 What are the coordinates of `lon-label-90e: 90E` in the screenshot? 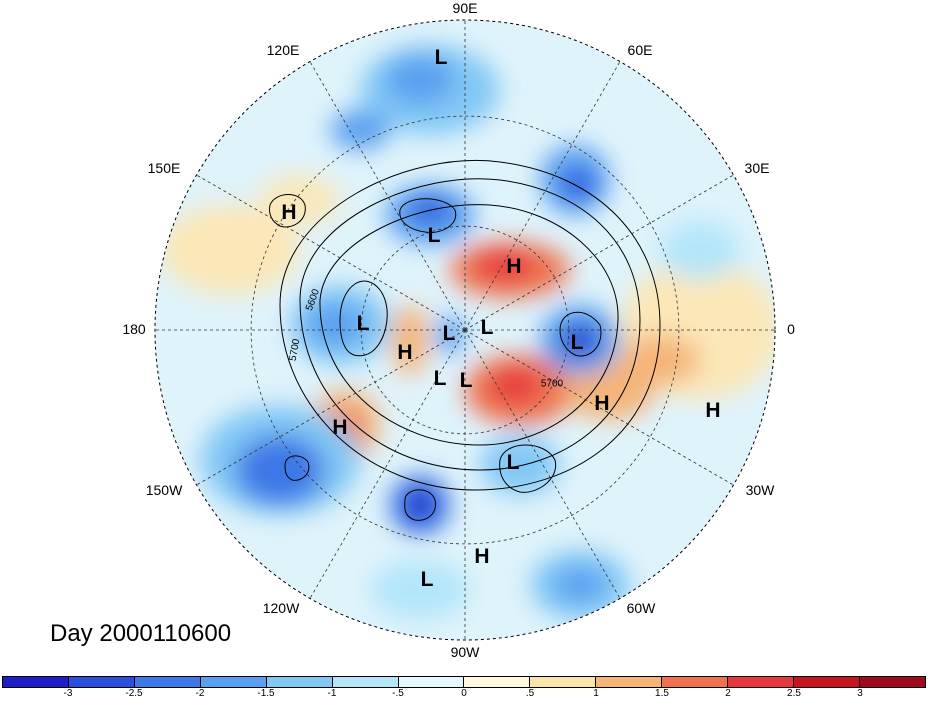 It's located at (465, 8).